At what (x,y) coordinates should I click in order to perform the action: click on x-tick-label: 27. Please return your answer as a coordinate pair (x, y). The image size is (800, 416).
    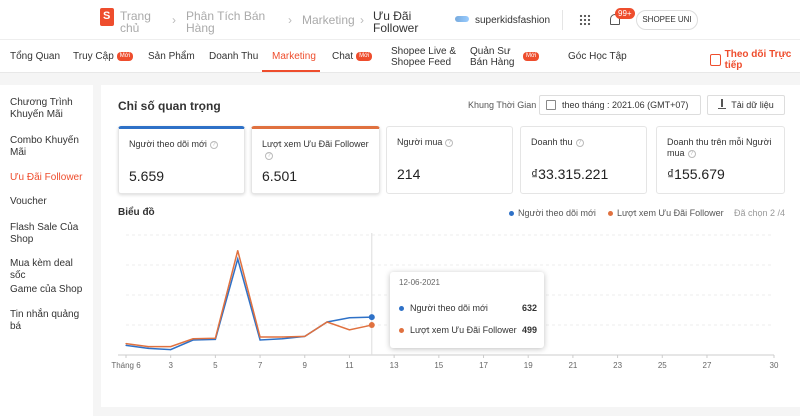
    Looking at the image, I should click on (707, 365).